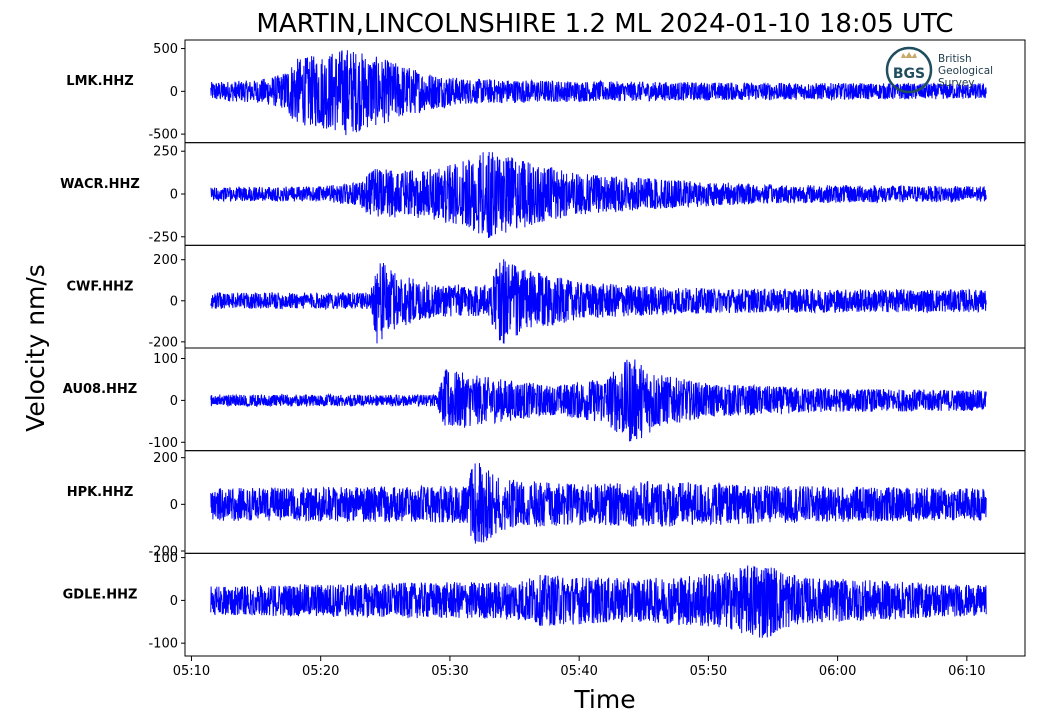 This screenshot has height=723, width=1046. I want to click on panel-lmk-hhz: 500 0 -500 LMK.HHZ, so click(546, 91).